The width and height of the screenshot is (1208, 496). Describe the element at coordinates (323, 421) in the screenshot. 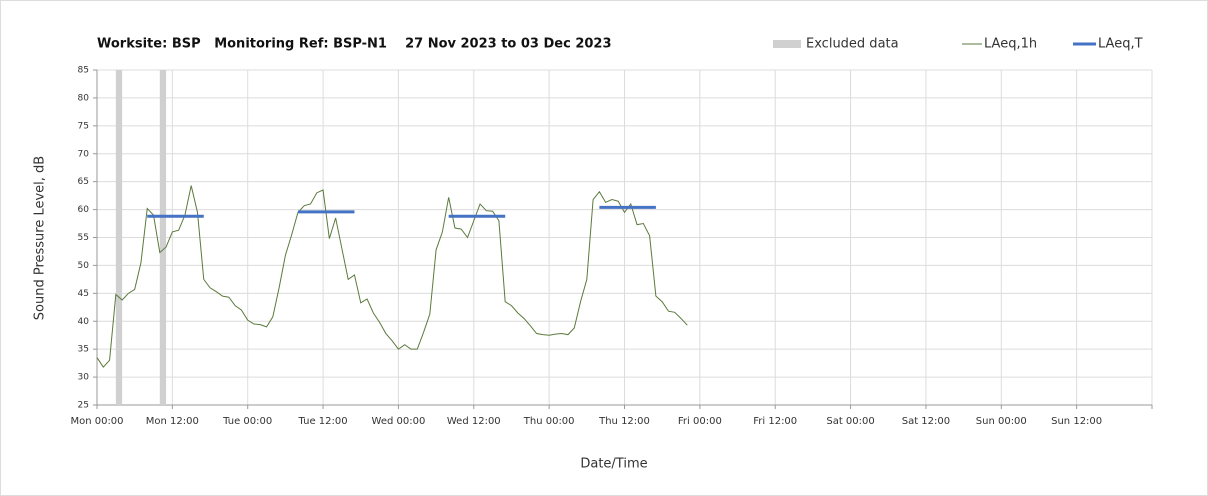

I see `x-tick-label: Tue 12:00` at that location.